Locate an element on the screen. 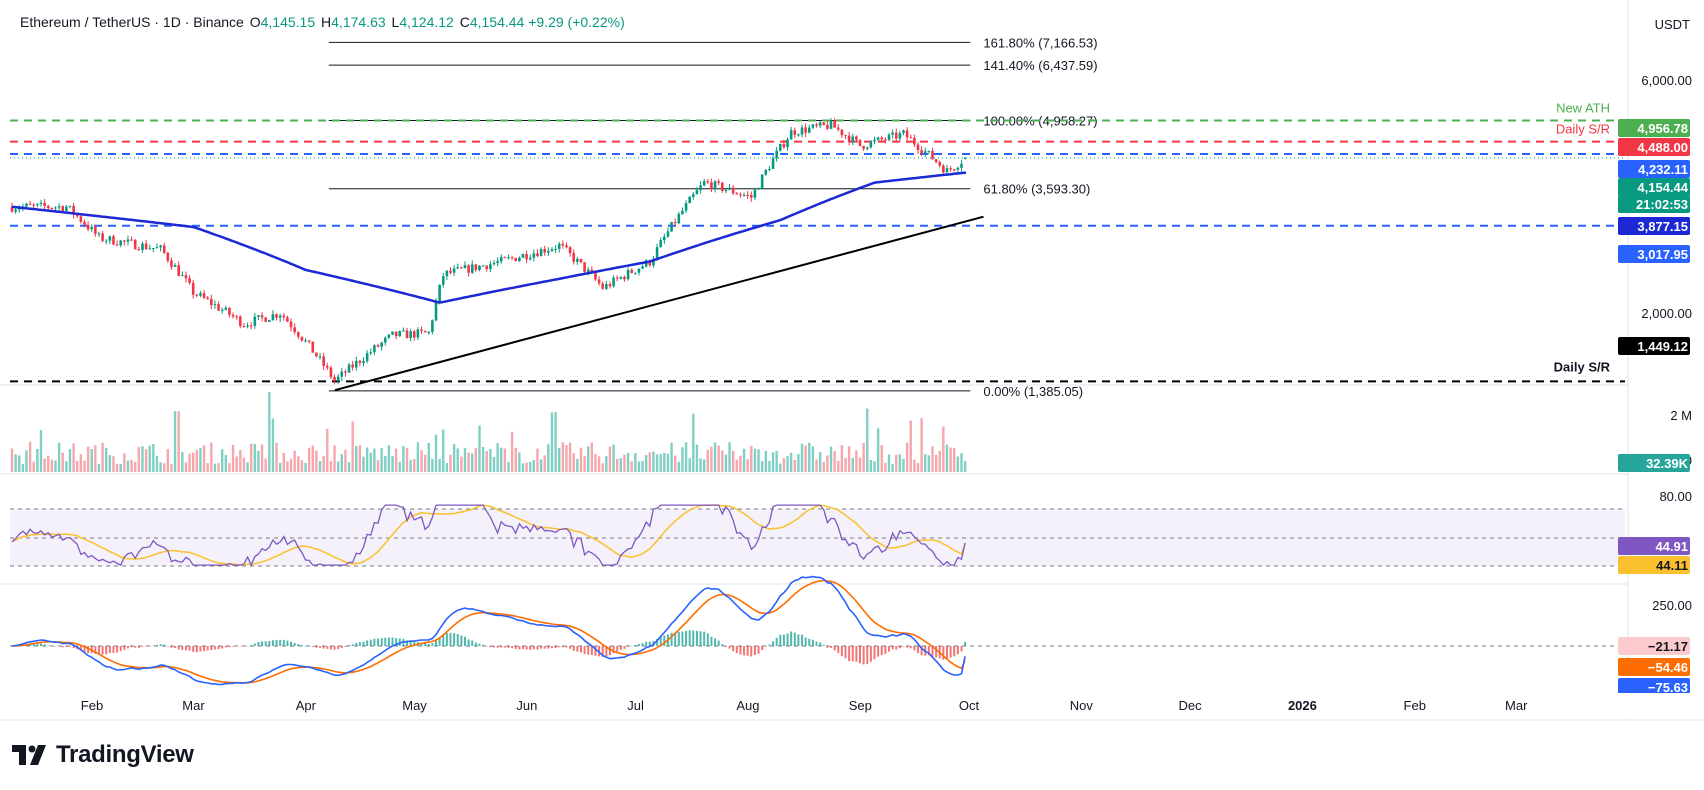 The image size is (1704, 790). time-axis-label: Sep is located at coordinates (860, 705).